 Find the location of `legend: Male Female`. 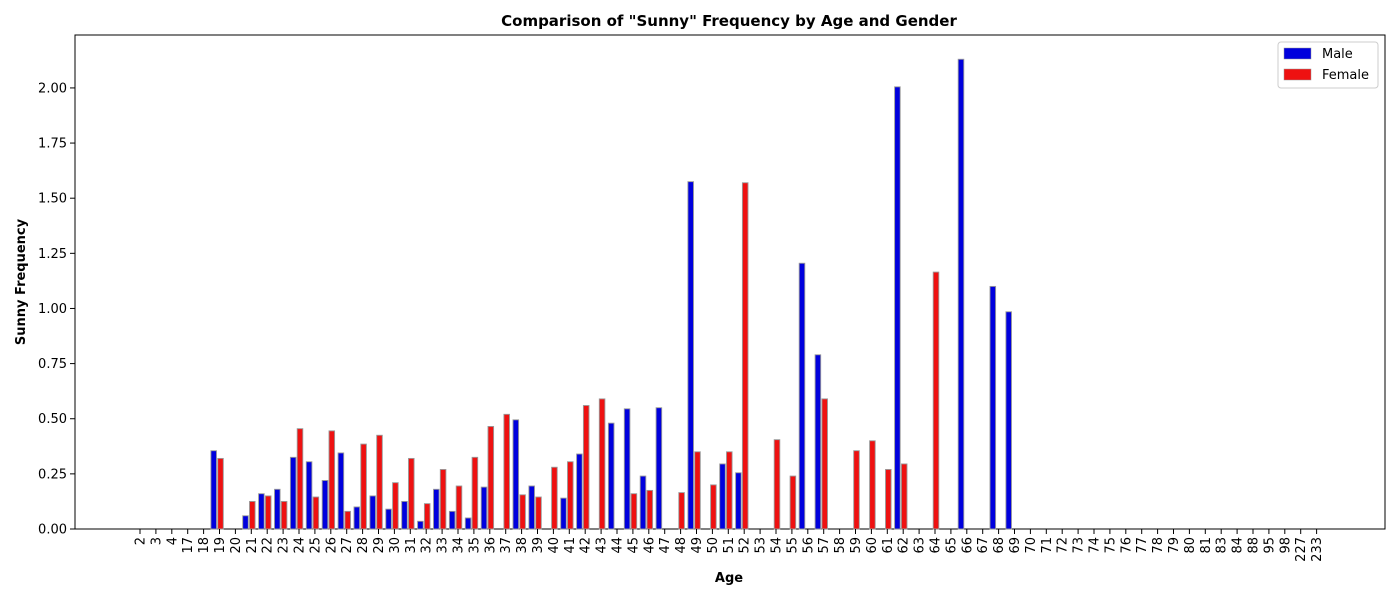

legend: Male Female is located at coordinates (1328, 65).